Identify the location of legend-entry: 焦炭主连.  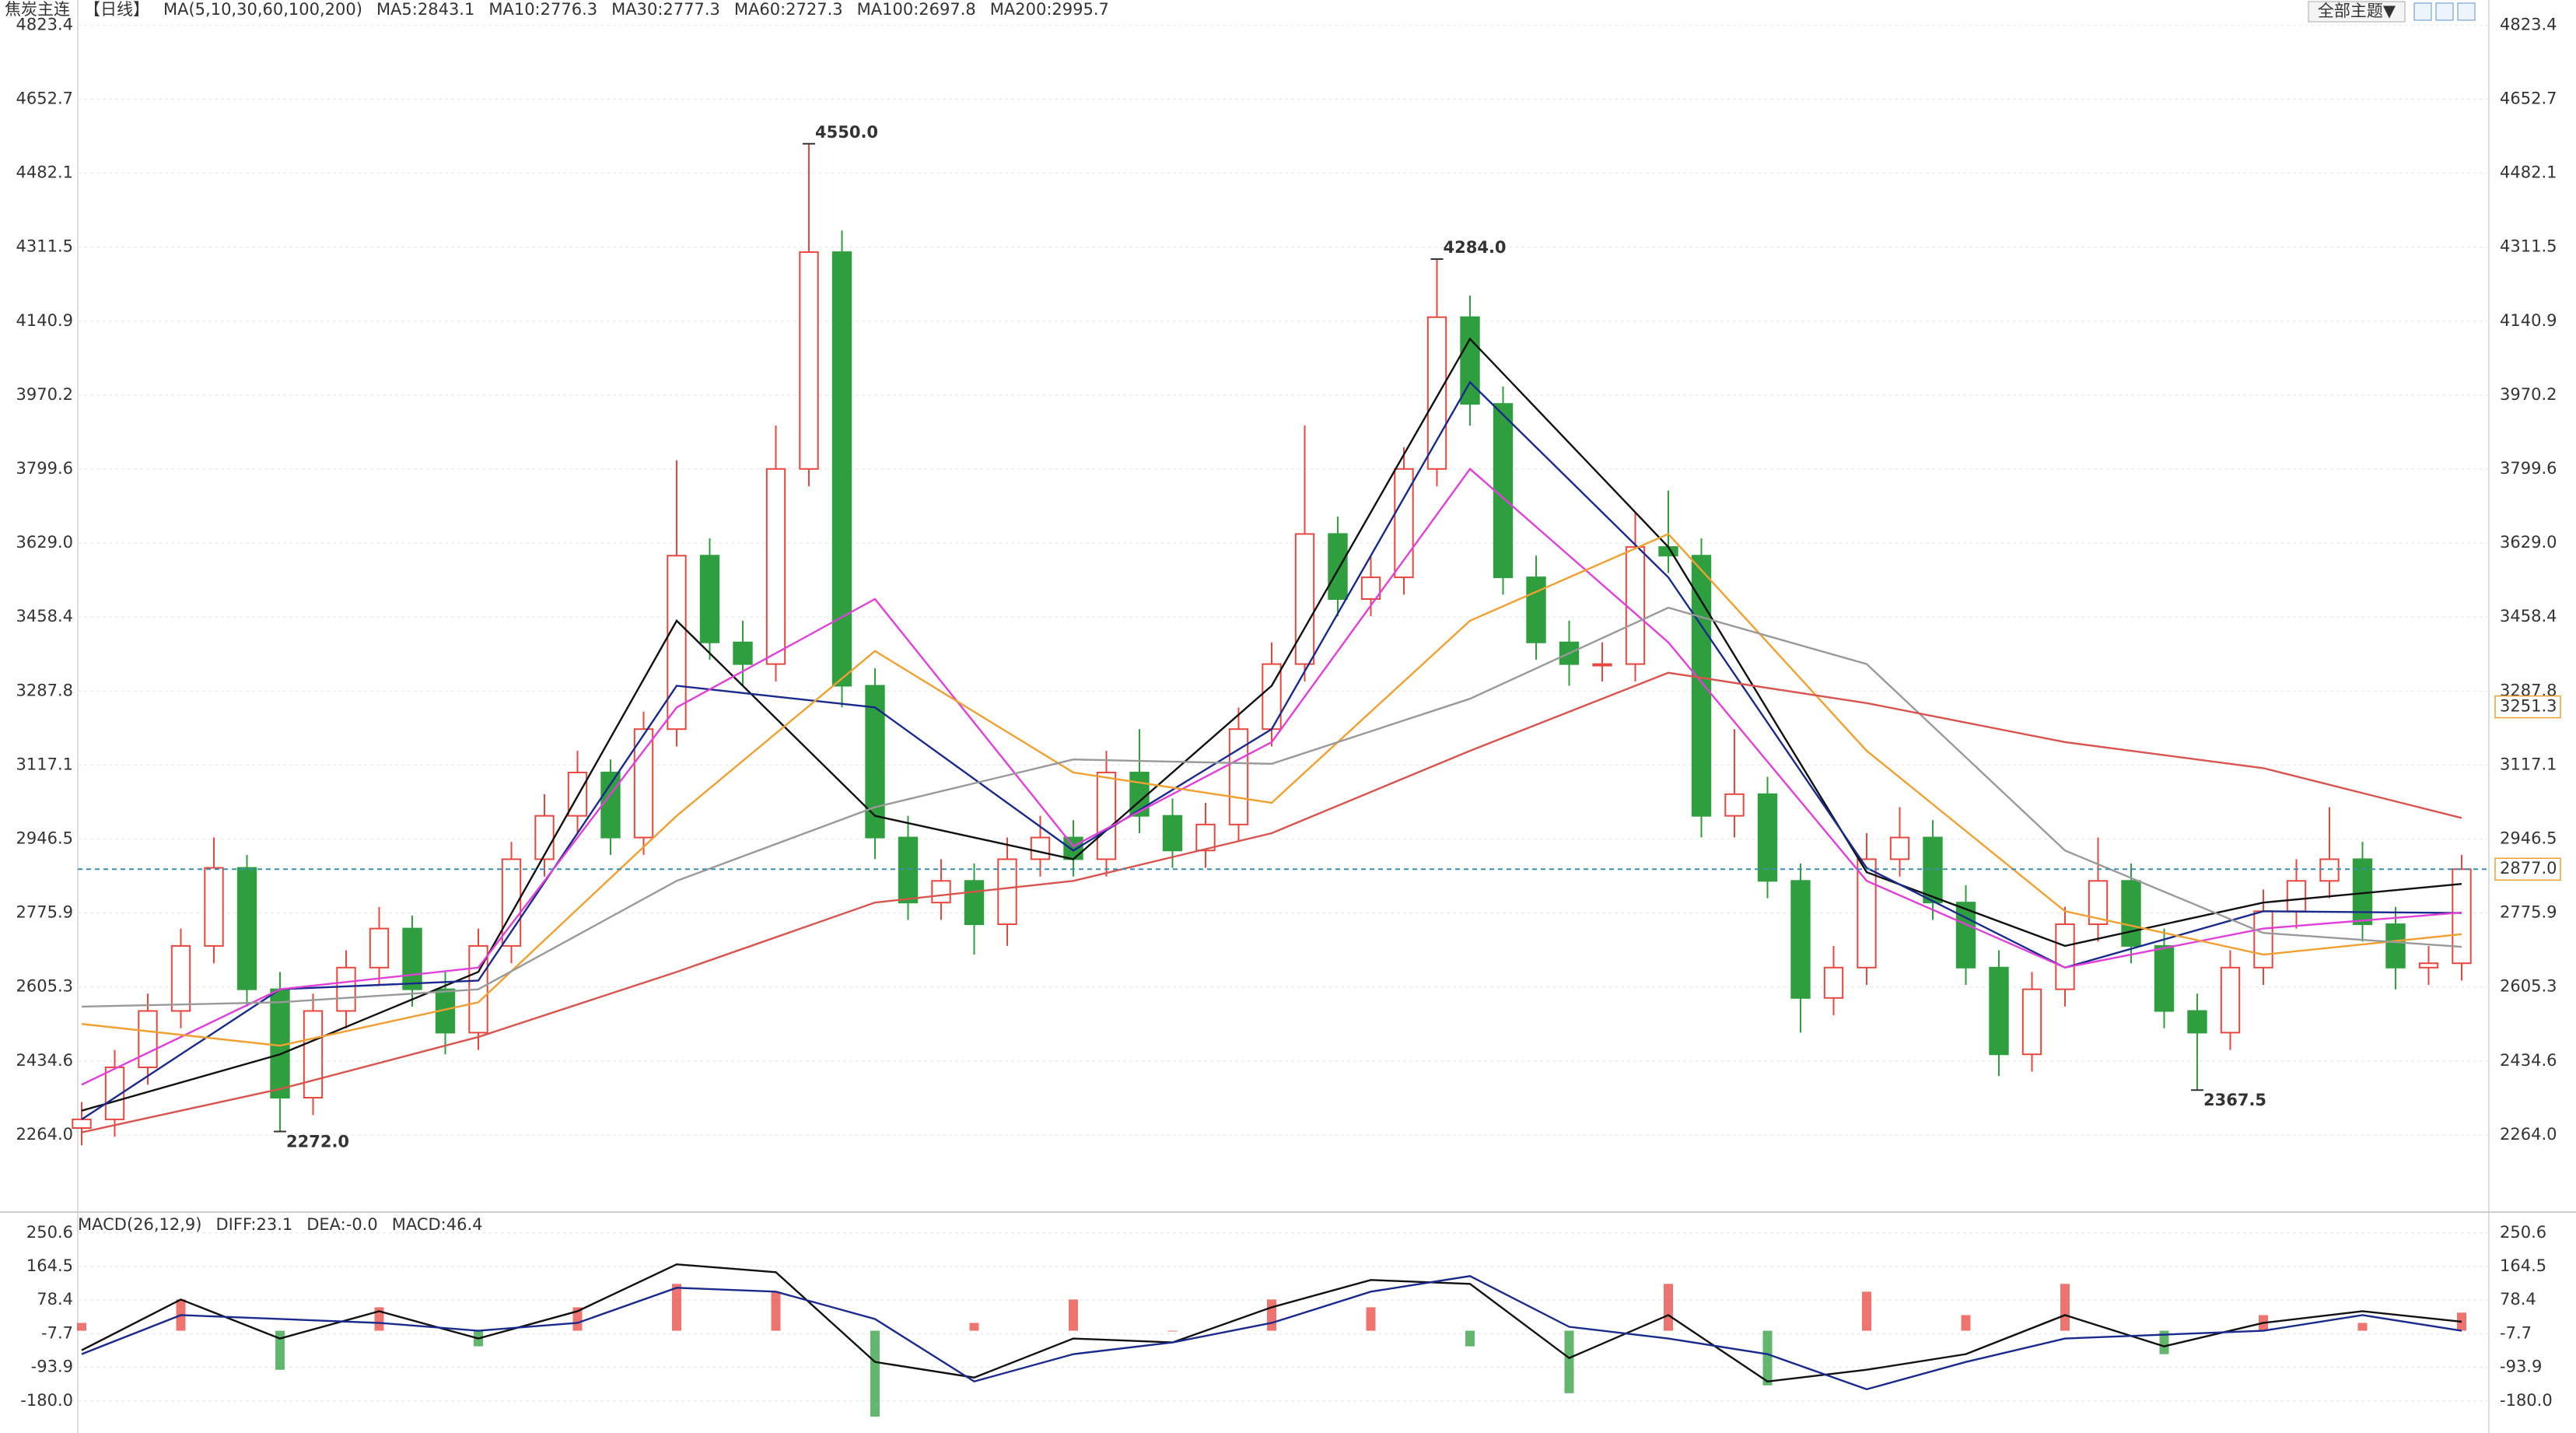
(37, 9).